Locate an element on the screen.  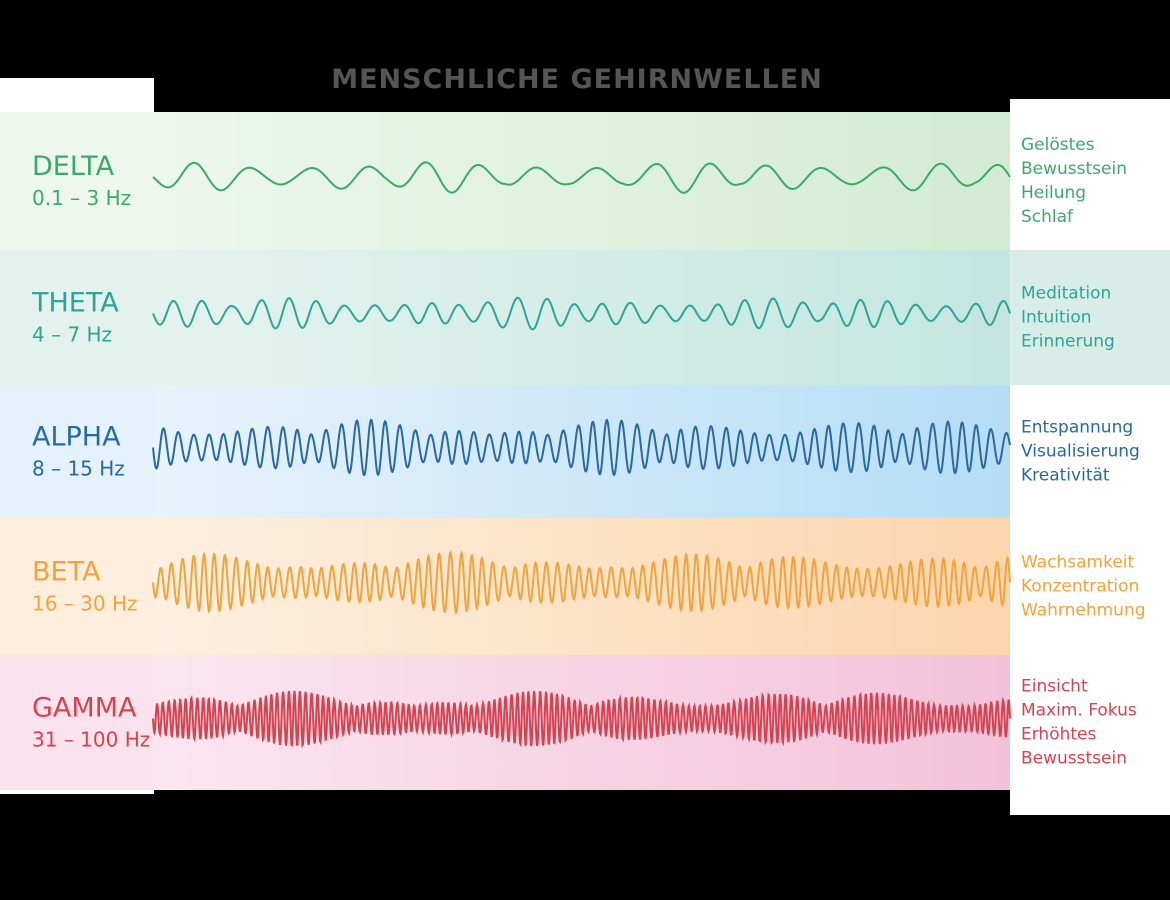
effect: Wahrnehmung is located at coordinates (1083, 611).